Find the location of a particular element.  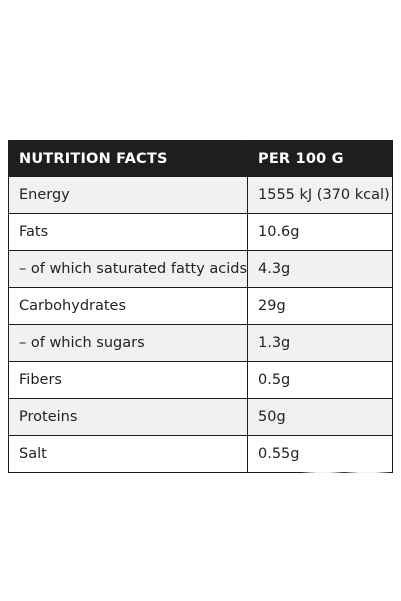

nutrient-name: Fats is located at coordinates (128, 232).